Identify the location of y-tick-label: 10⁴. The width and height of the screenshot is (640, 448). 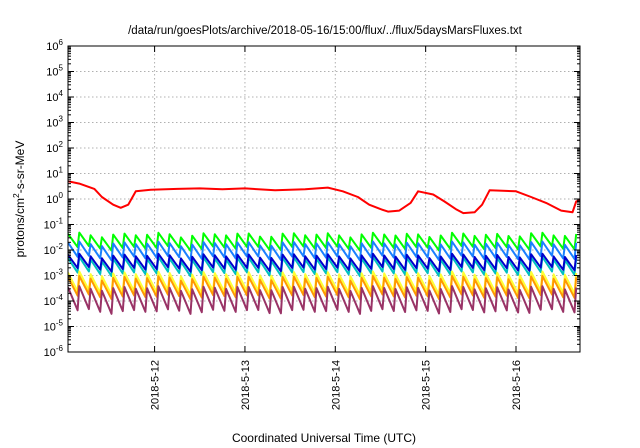
(54, 96).